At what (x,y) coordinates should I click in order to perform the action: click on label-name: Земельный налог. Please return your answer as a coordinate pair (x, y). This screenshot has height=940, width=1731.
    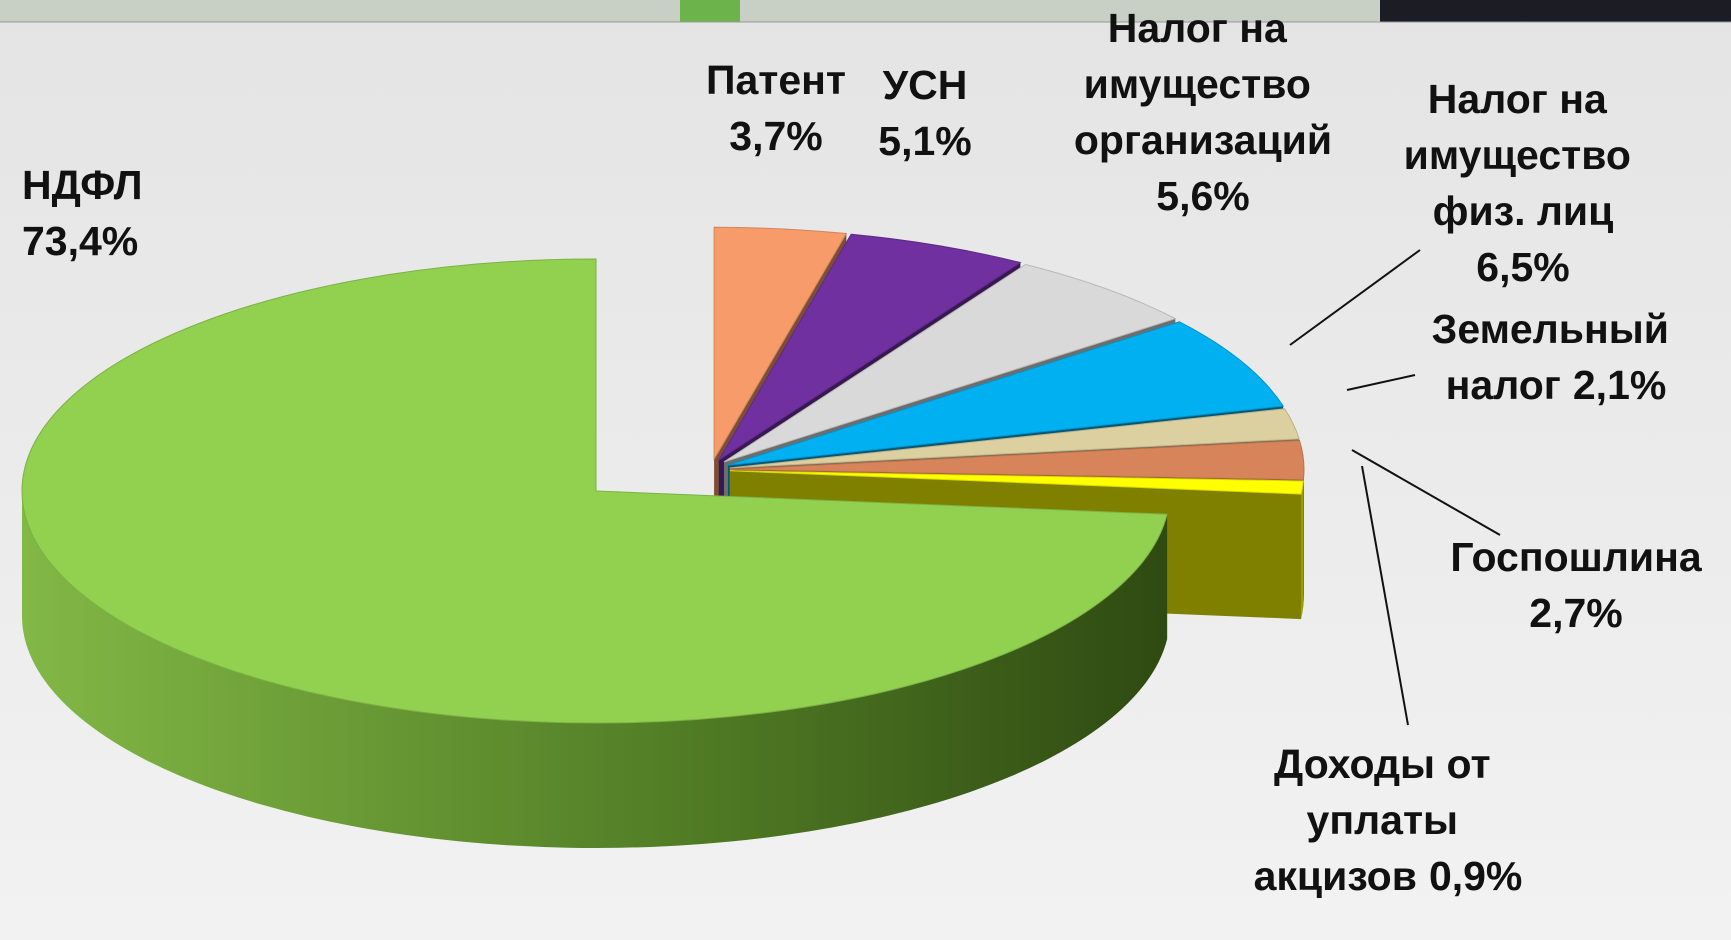
    Looking at the image, I should click on (1556, 357).